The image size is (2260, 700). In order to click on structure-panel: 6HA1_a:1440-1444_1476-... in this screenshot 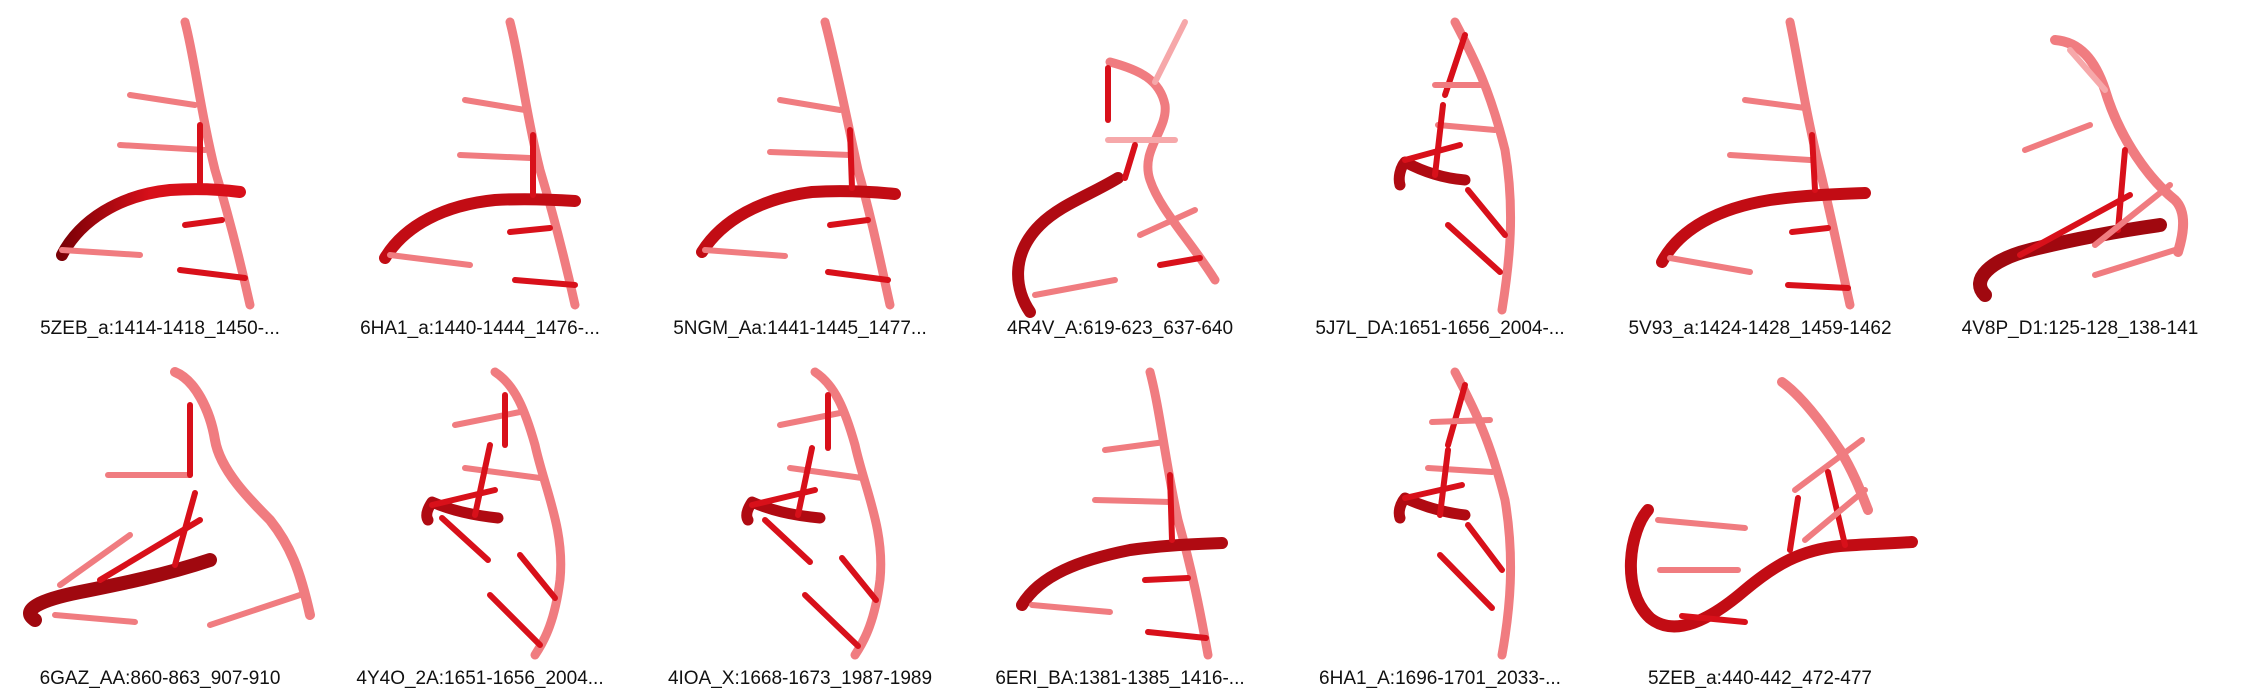, I will do `click(480, 175)`.